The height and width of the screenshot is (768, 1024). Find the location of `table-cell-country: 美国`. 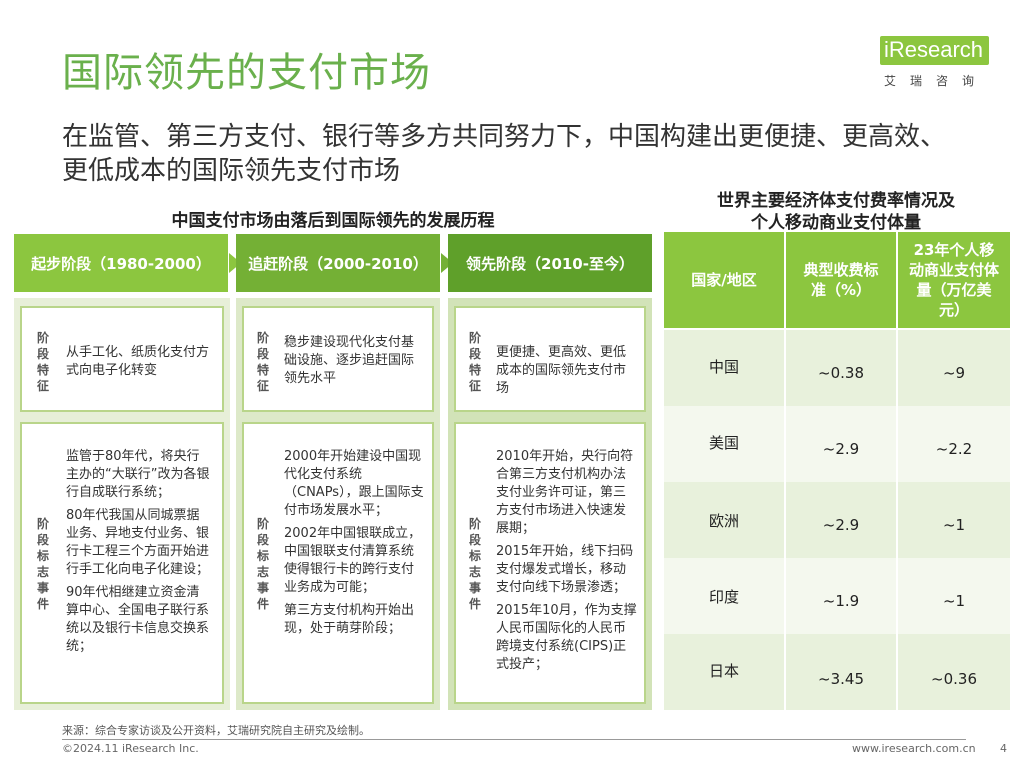

table-cell-country: 美国 is located at coordinates (723, 443).